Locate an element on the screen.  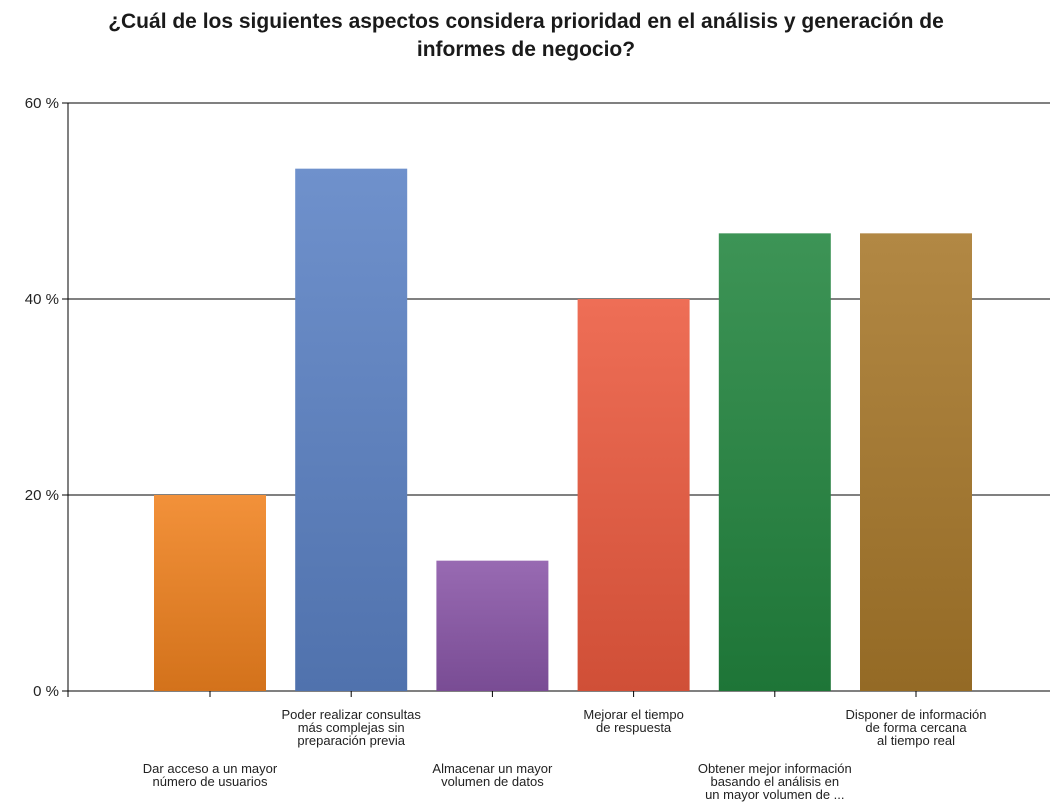
y-tick-label: 60 % is located at coordinates (42, 103).